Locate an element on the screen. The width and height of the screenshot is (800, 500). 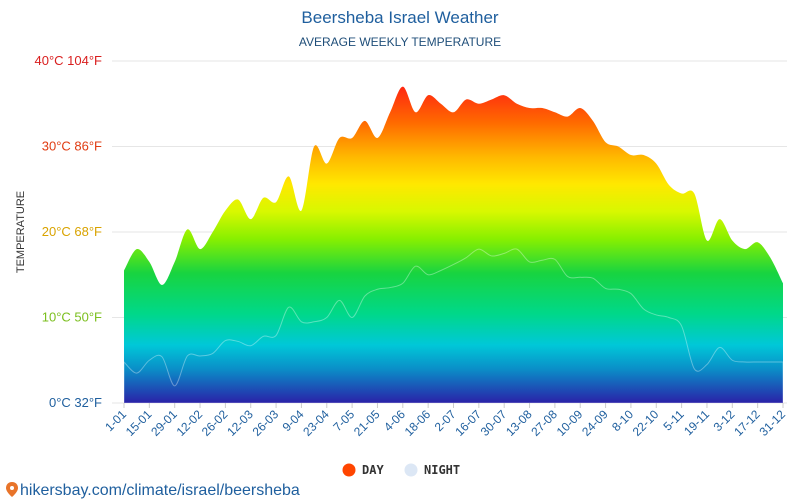
chart-subtitle: AVERAGE WEEKLY TEMPERATURE is located at coordinates (400, 42).